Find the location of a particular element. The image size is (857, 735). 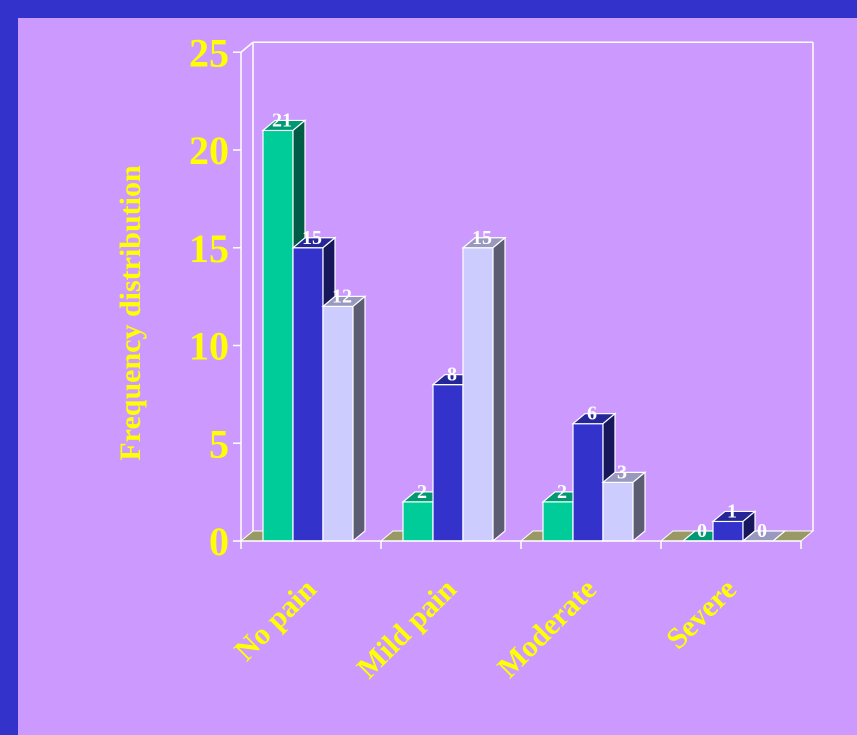

x-category-label: No pain is located at coordinates (275, 619).